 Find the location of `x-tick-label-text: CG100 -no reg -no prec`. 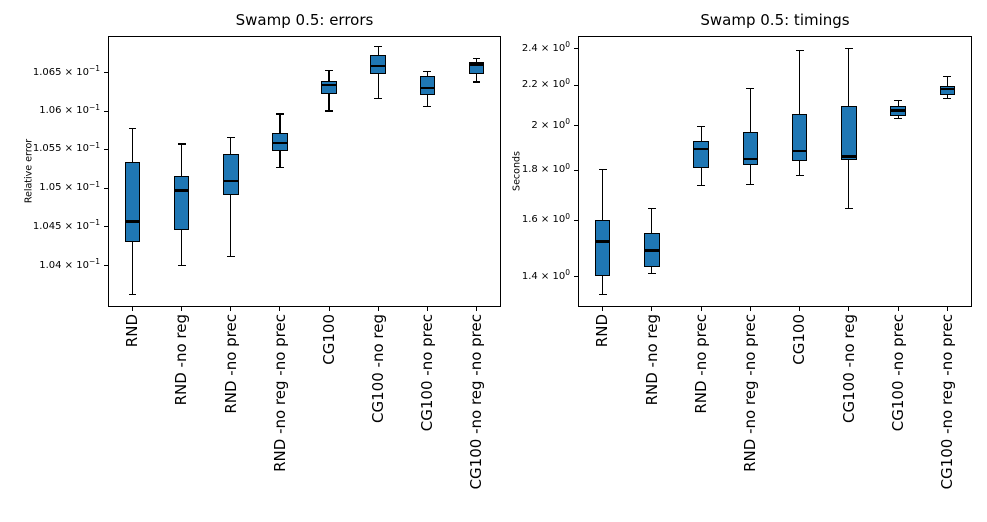

x-tick-label-text: CG100 -no reg -no prec is located at coordinates (476, 401).